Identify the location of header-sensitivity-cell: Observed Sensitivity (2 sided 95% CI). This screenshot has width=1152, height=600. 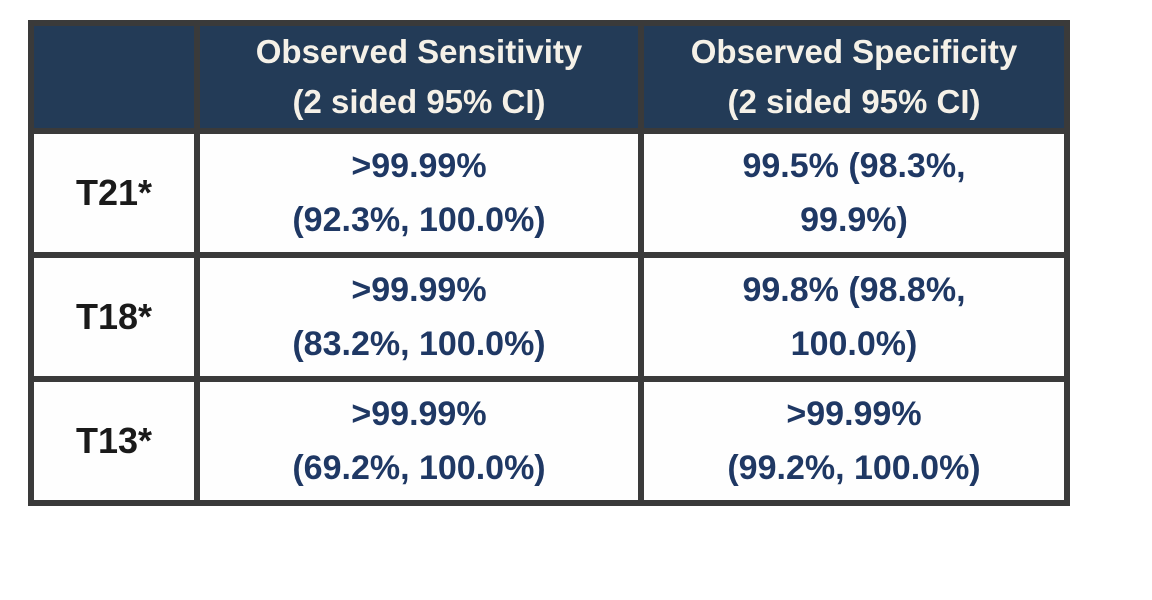
(419, 77).